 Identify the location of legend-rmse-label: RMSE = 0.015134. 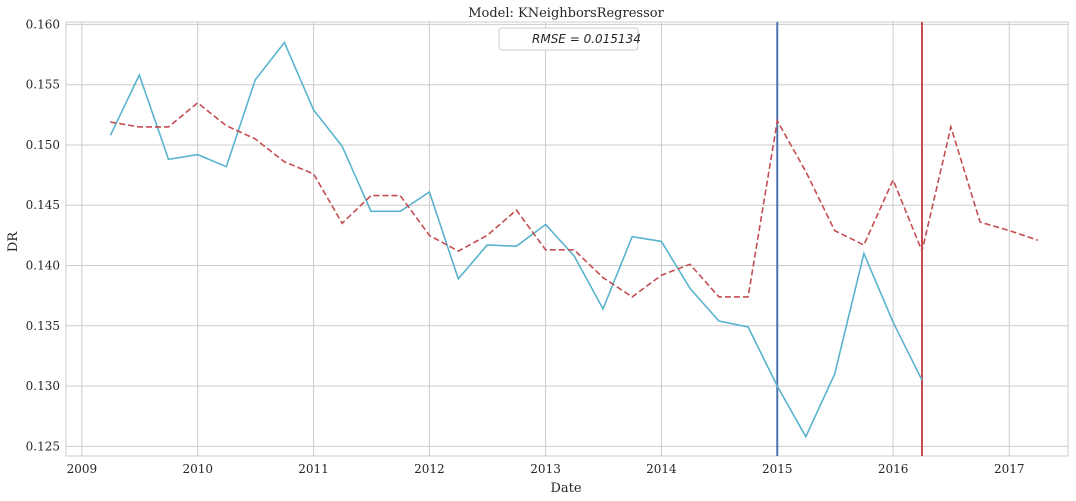
(586, 39).